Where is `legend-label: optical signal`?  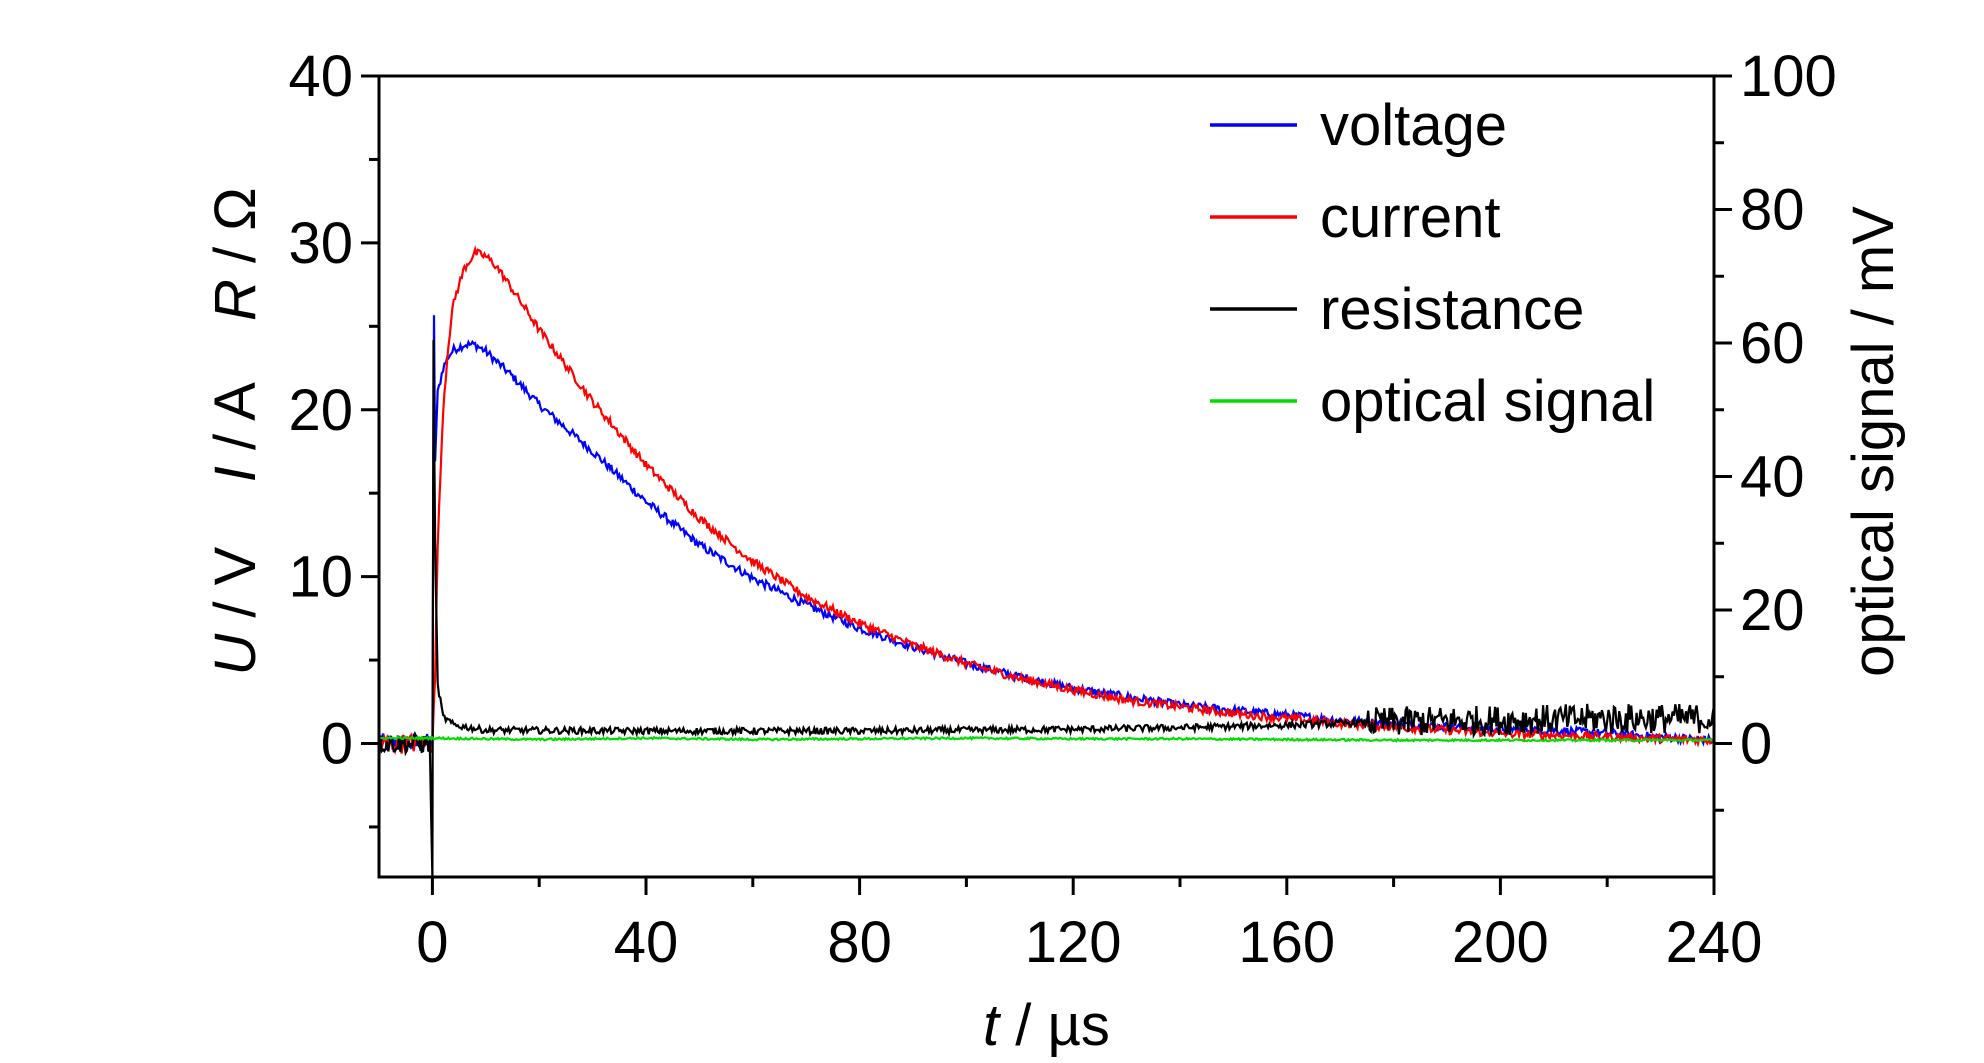 legend-label: optical signal is located at coordinates (1487, 401).